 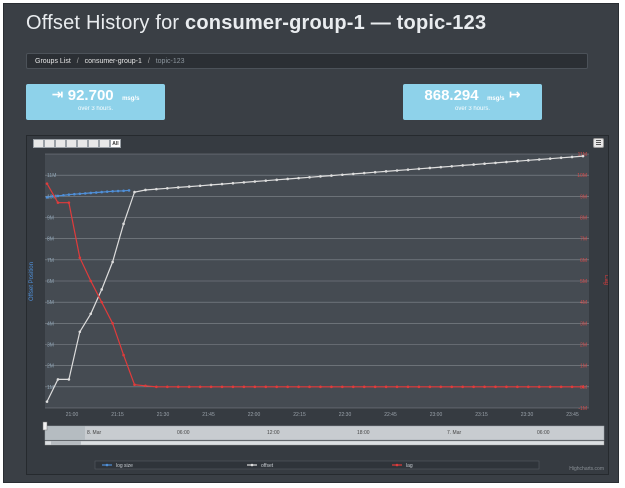 I want to click on left-axis-tick-label: 11M, so click(x=51, y=176).